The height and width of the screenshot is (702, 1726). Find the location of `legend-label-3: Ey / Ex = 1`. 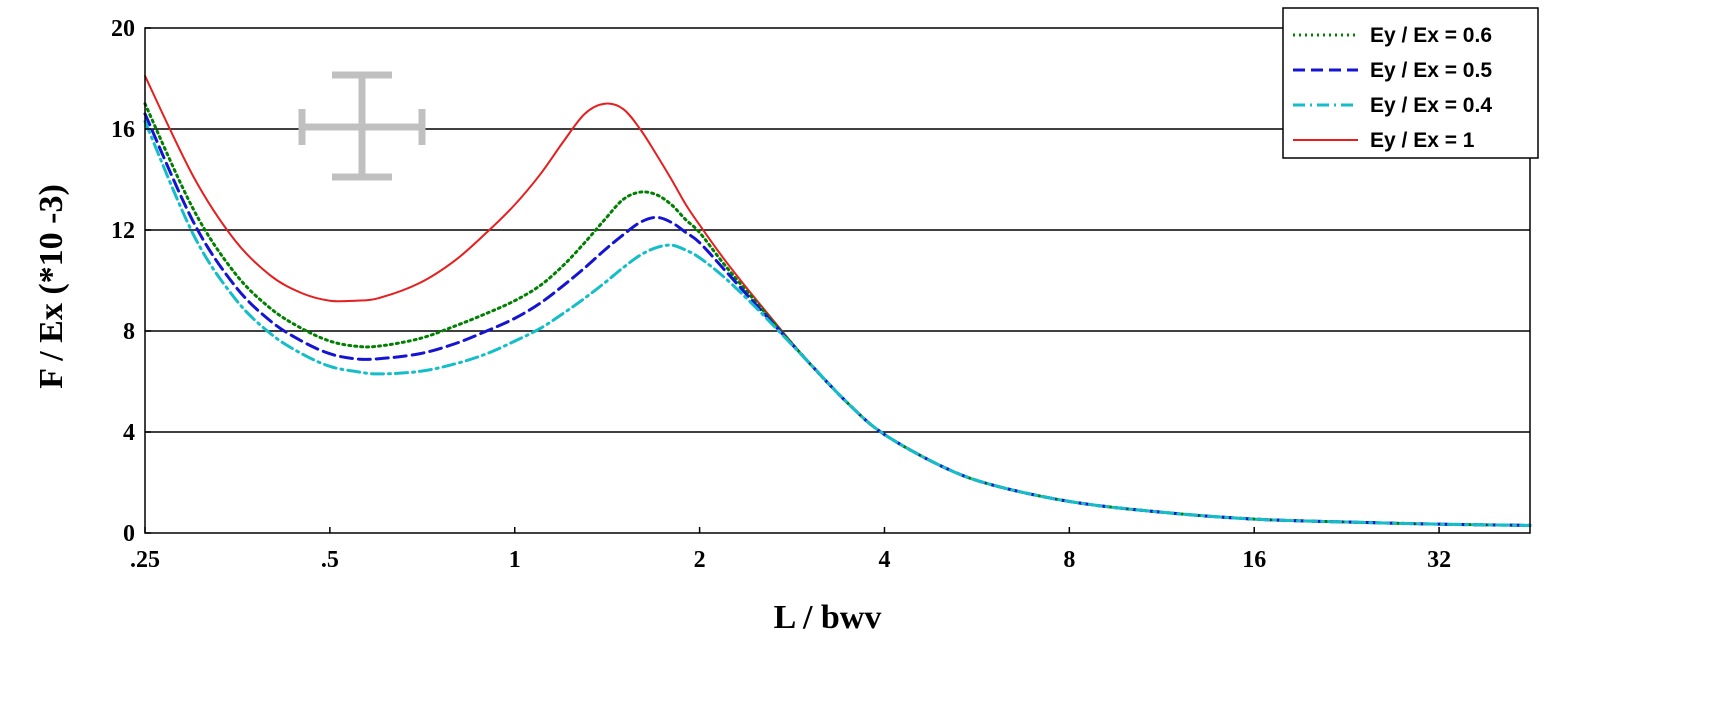

legend-label-3: Ey / Ex = 1 is located at coordinates (1422, 140).